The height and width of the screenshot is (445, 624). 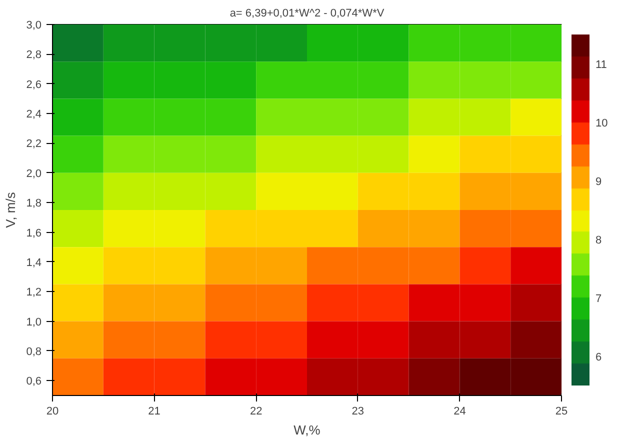 I want to click on x-tick-label: 25, so click(x=561, y=412).